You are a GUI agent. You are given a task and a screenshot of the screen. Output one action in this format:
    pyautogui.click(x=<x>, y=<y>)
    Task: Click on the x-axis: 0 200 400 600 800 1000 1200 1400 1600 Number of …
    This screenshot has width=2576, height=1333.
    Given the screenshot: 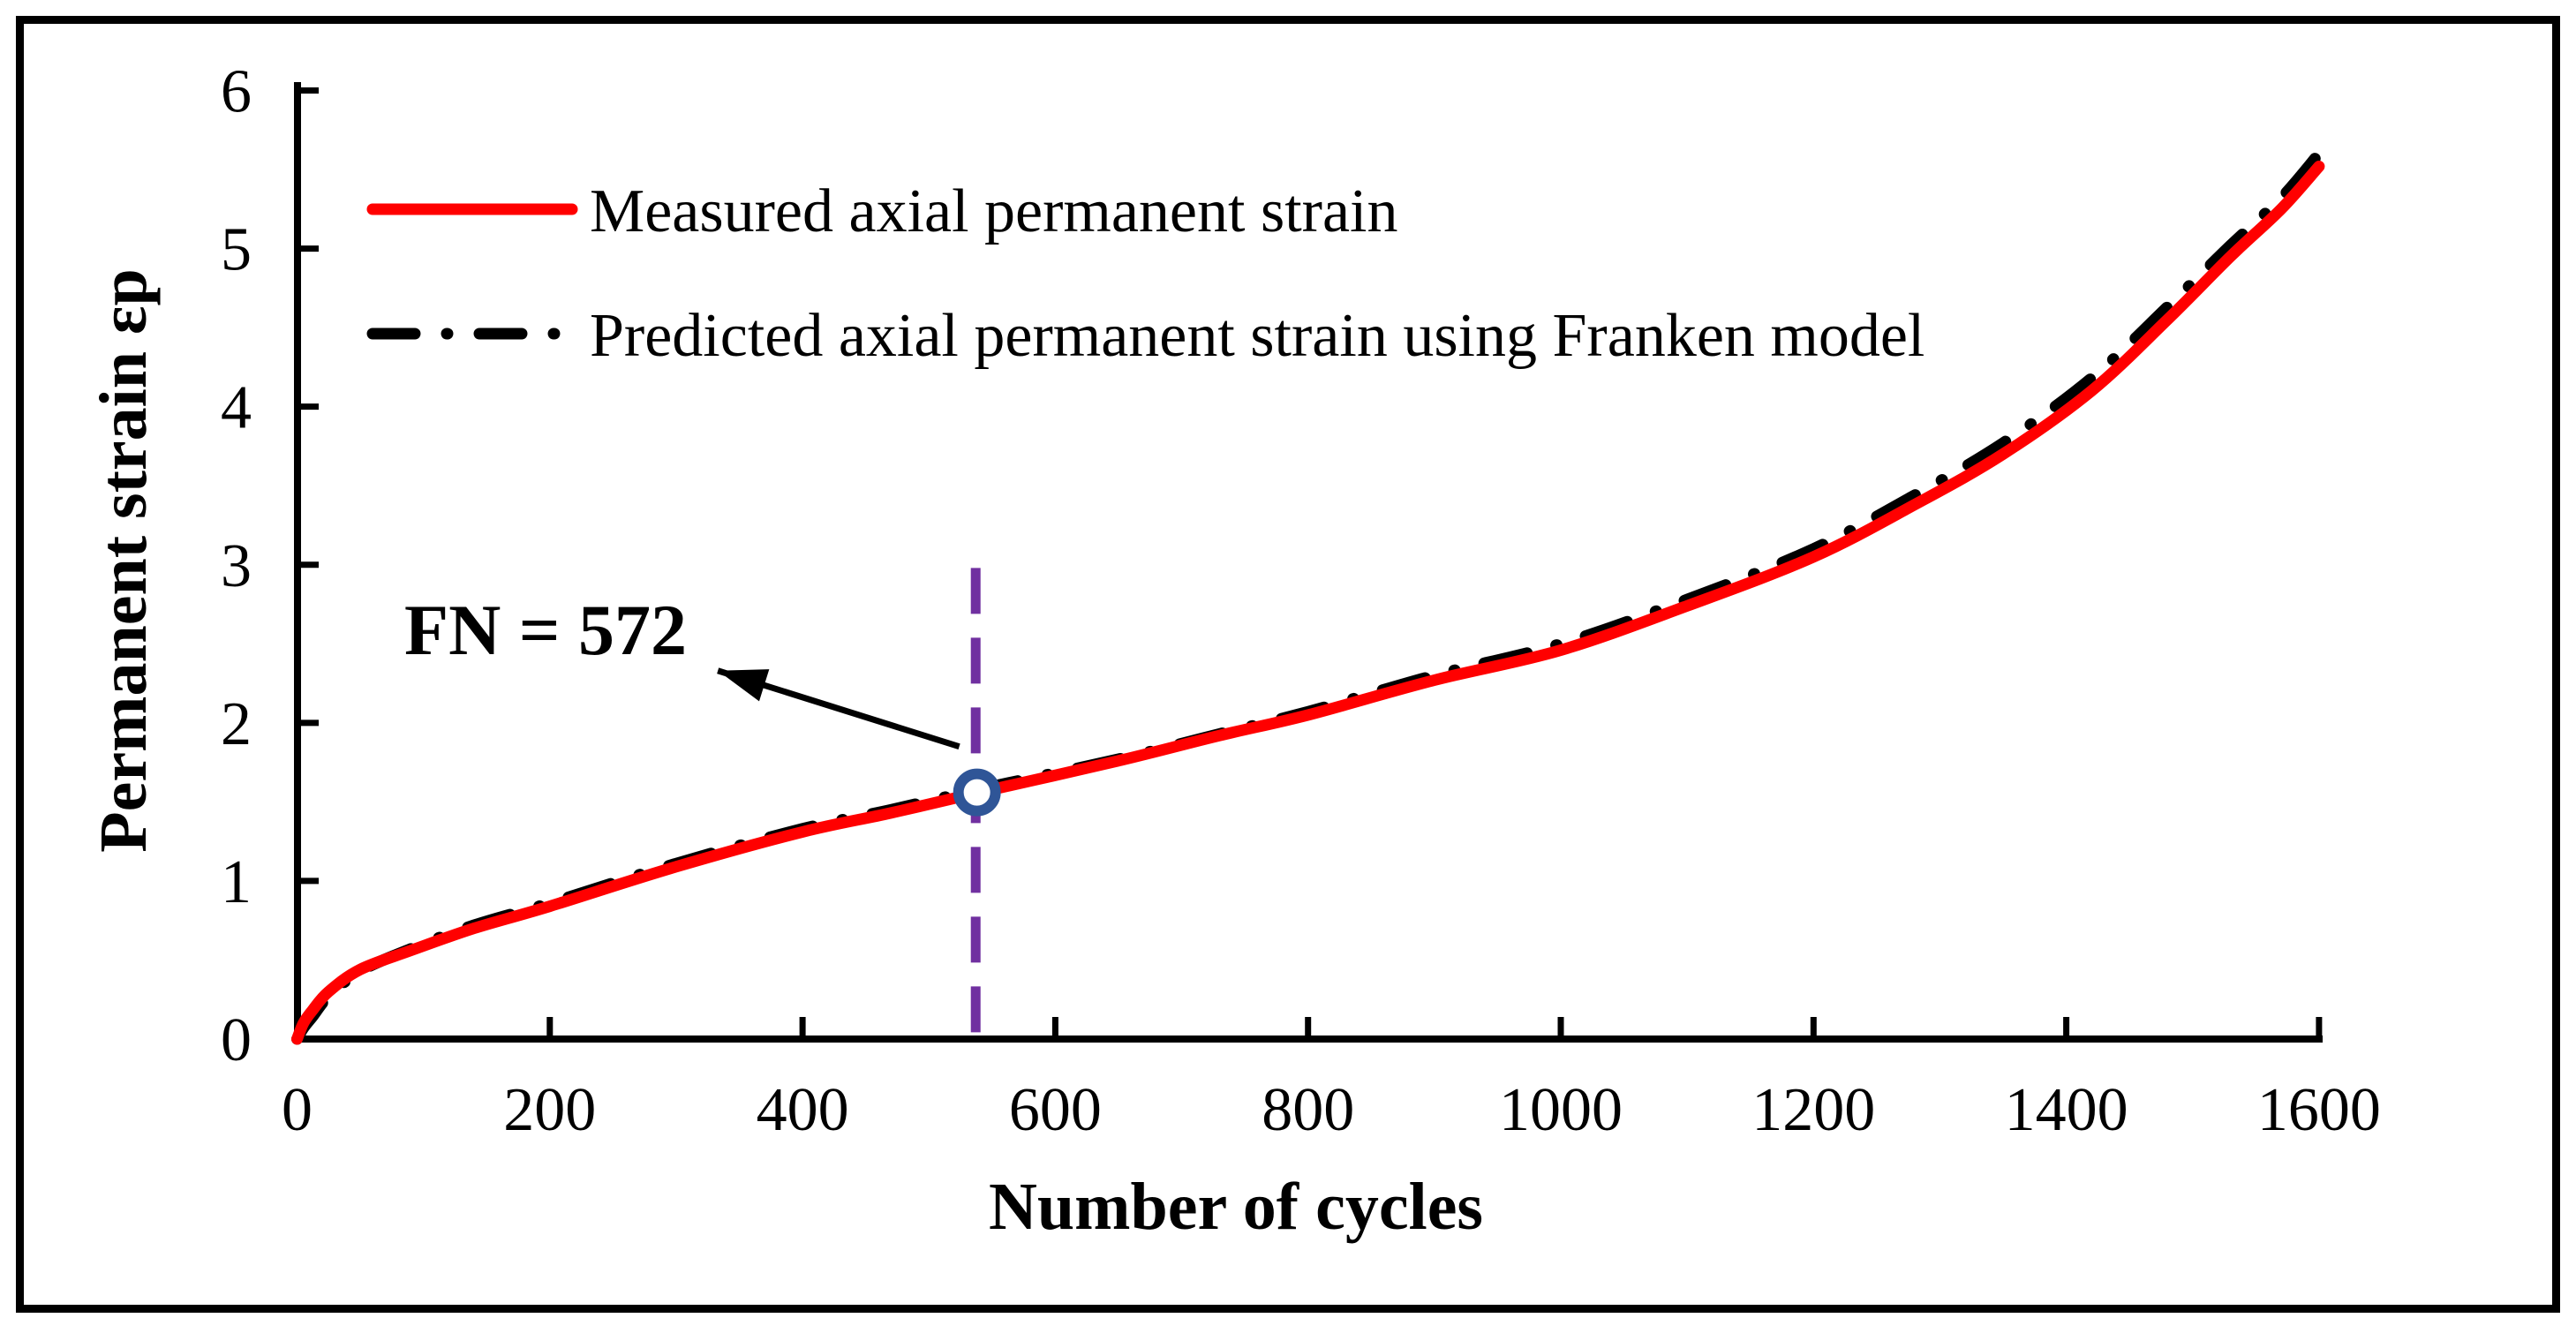 What is the action you would take?
    pyautogui.click(x=1331, y=1130)
    